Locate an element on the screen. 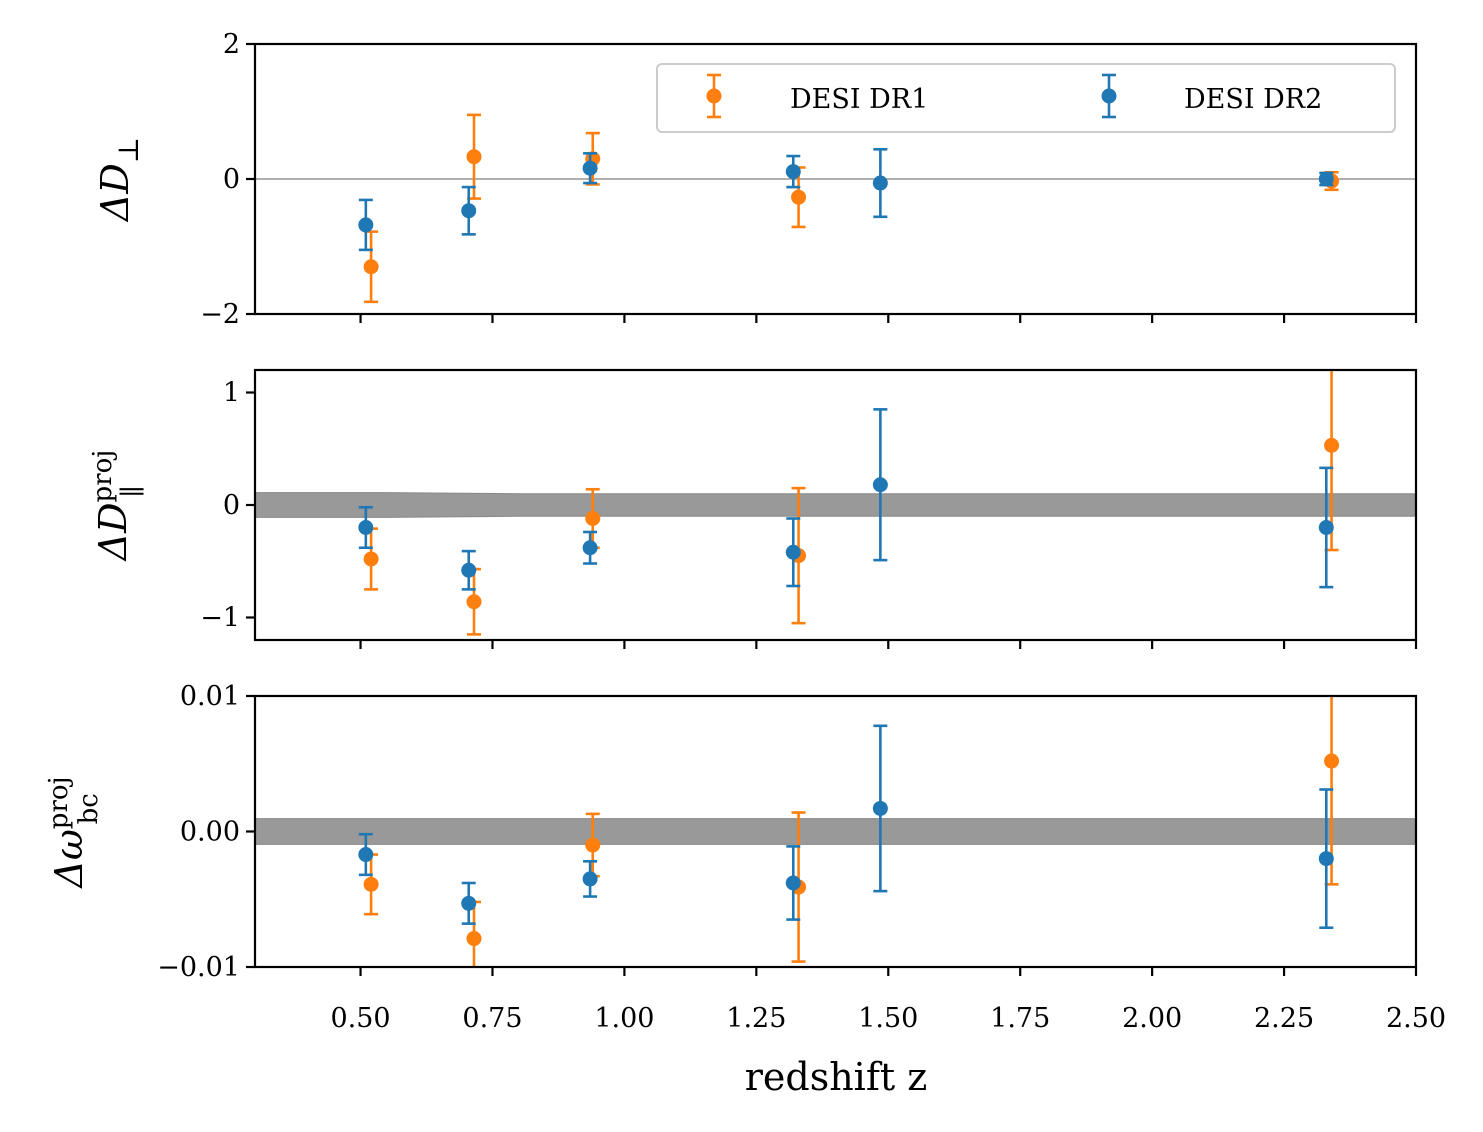 The image size is (1483, 1132). x-tick-label: 2.00 is located at coordinates (1152, 1018).